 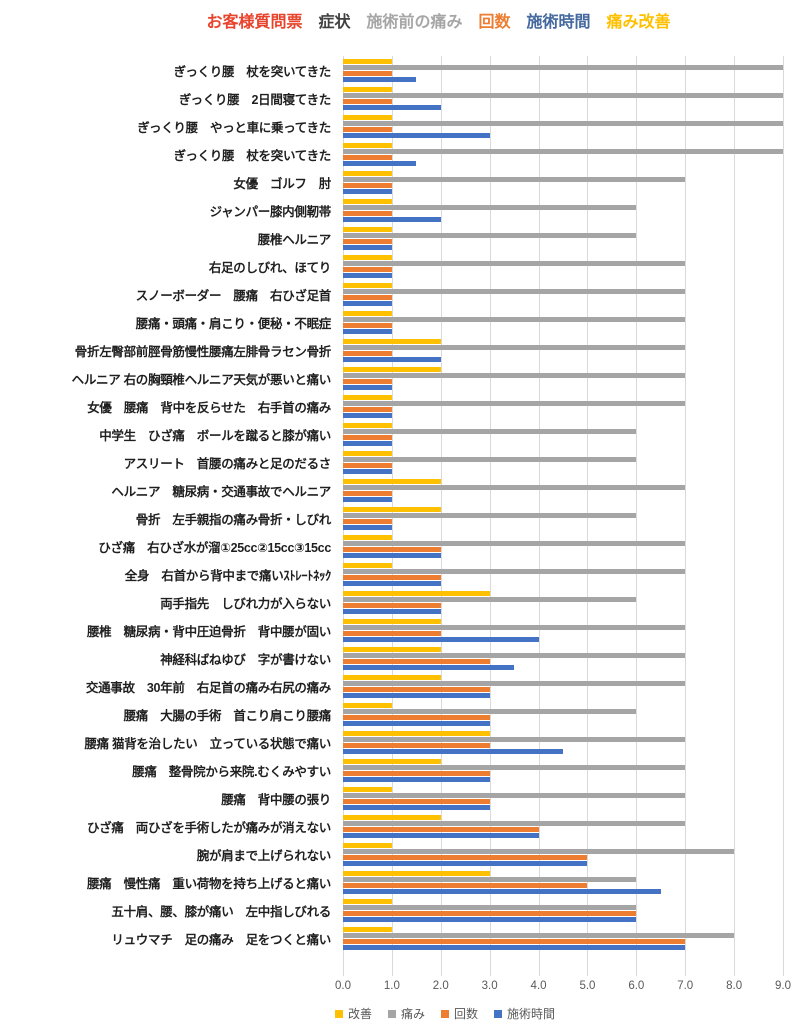 What do you see at coordinates (245, 659) in the screenshot?
I see `category-label: 神経科ばねゆび 字が書けない` at bounding box center [245, 659].